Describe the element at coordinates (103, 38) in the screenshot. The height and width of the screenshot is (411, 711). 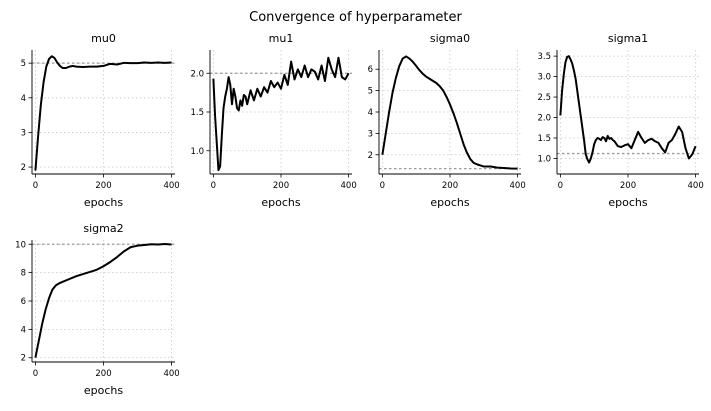
I see `subplot-title: mu0` at that location.